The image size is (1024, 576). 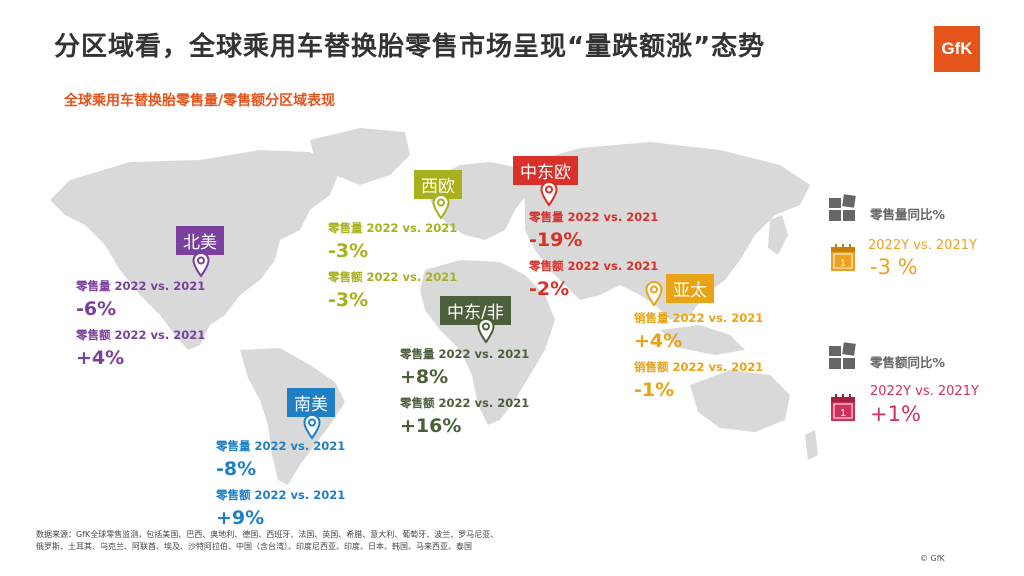 What do you see at coordinates (348, 251) in the screenshot?
I see `west-europe-volume-value: -3%` at bounding box center [348, 251].